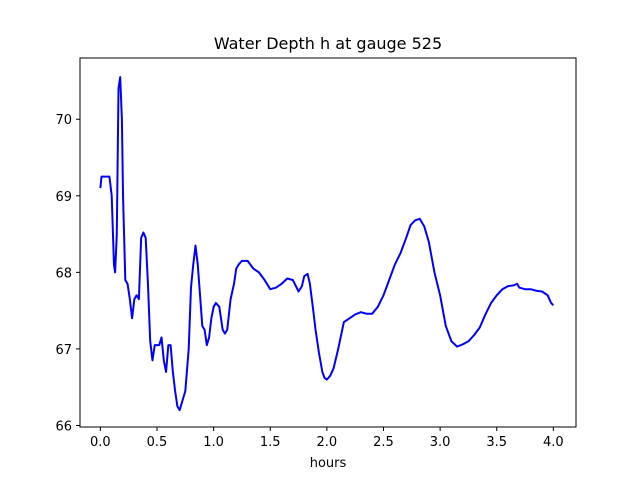 This screenshot has height=480, width=640. Describe the element at coordinates (440, 442) in the screenshot. I see `x-tick-label: 3.0` at that location.